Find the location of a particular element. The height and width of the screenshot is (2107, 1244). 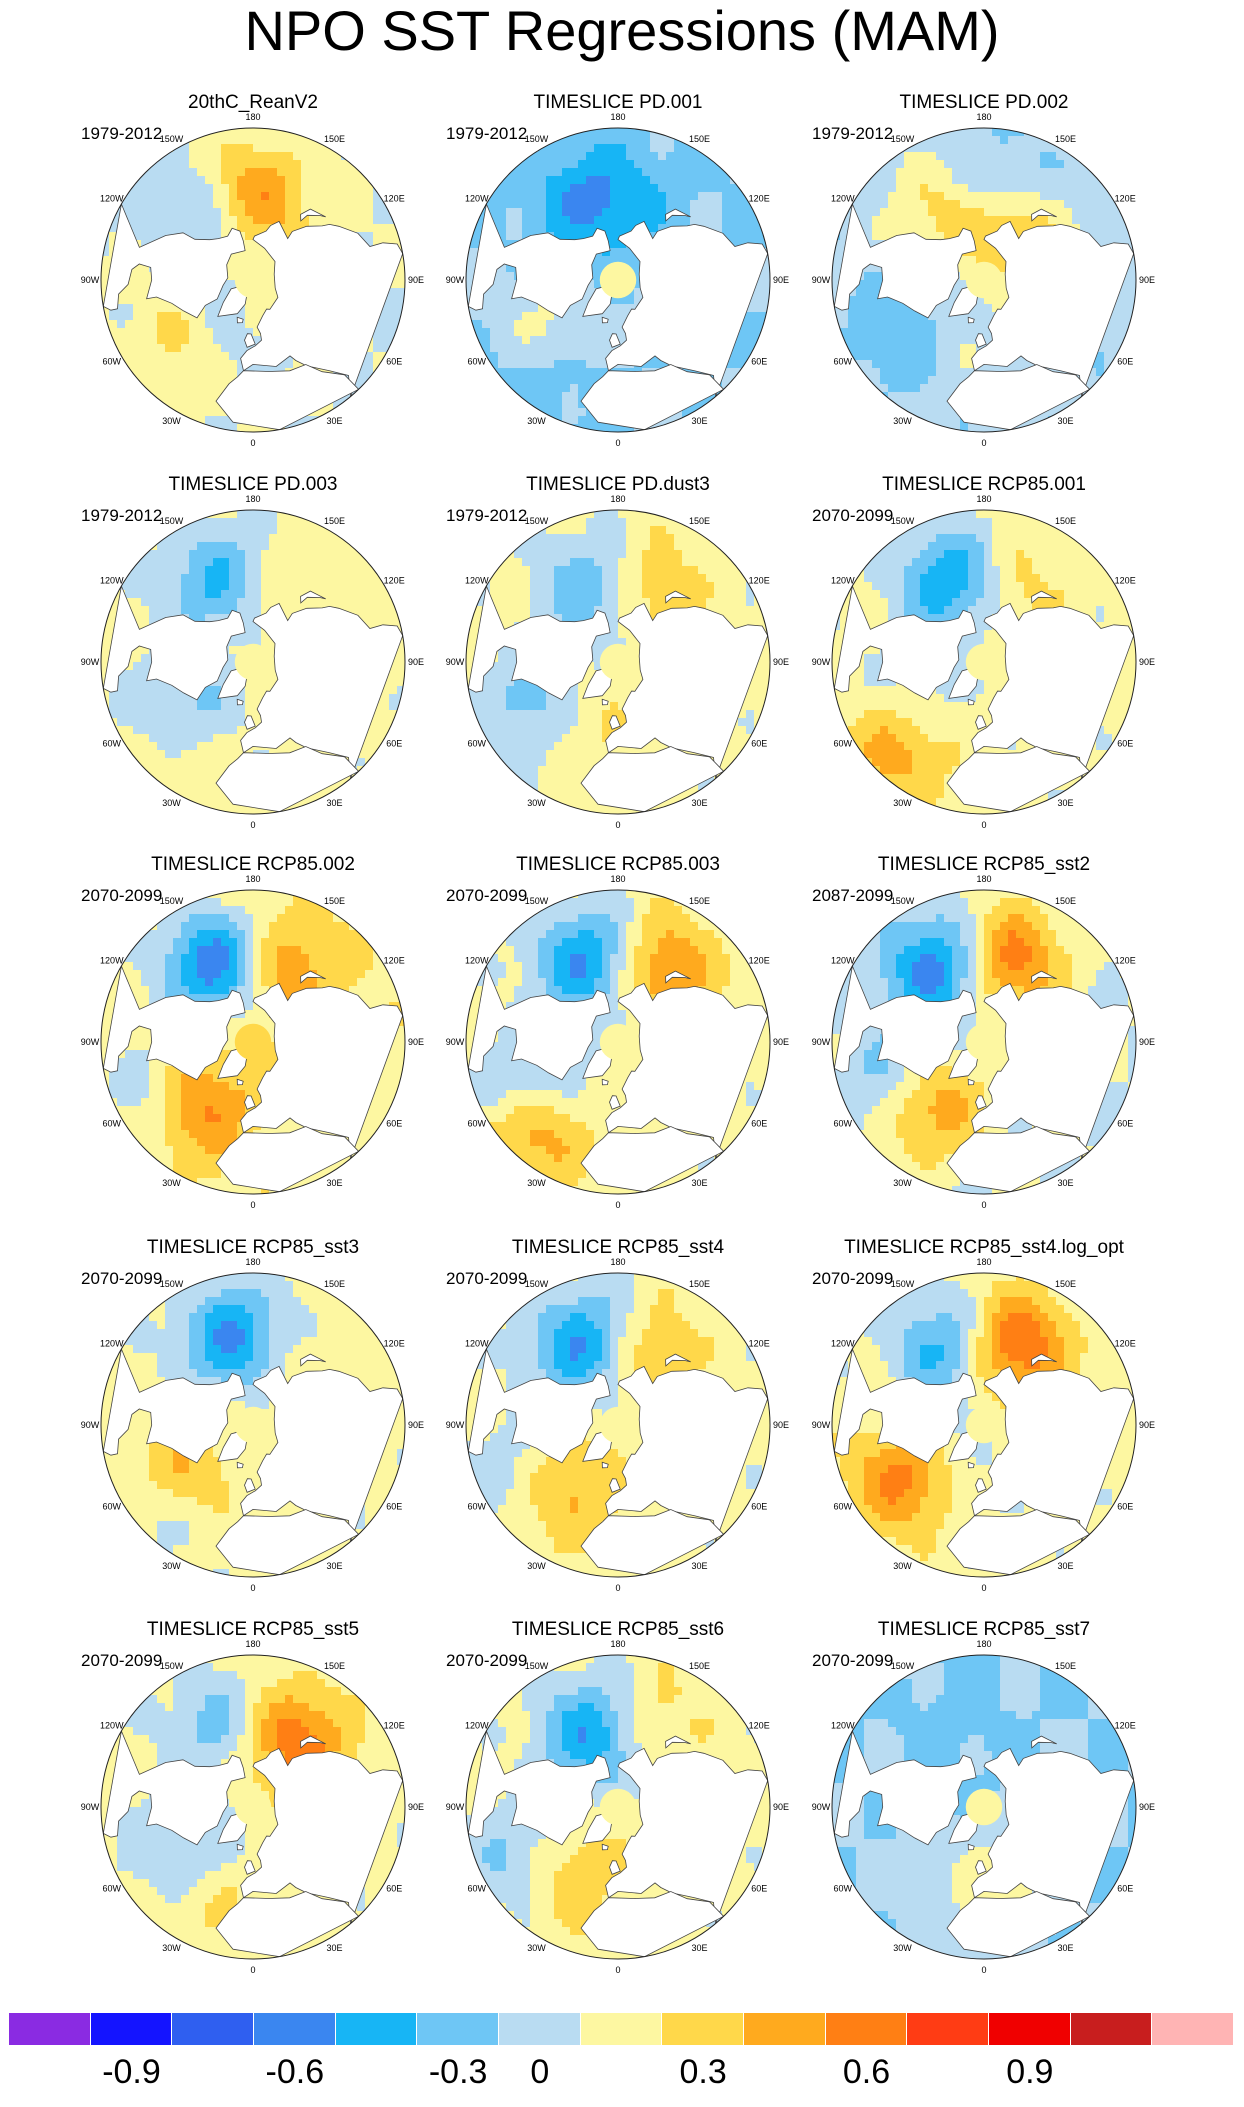

arctic-region is located at coordinates (253, 280).